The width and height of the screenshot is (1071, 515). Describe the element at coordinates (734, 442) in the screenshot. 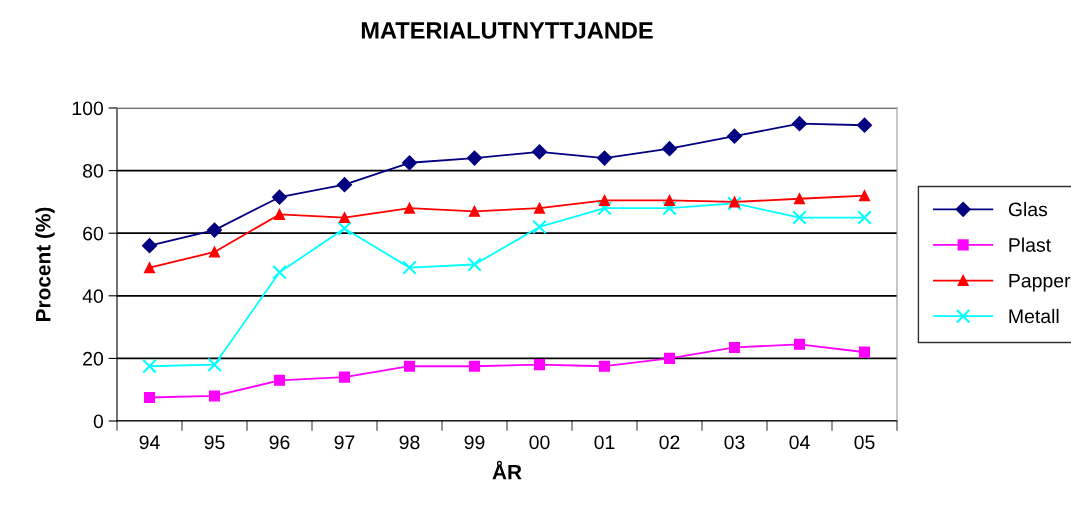

I see `x-tick-label: 03` at that location.